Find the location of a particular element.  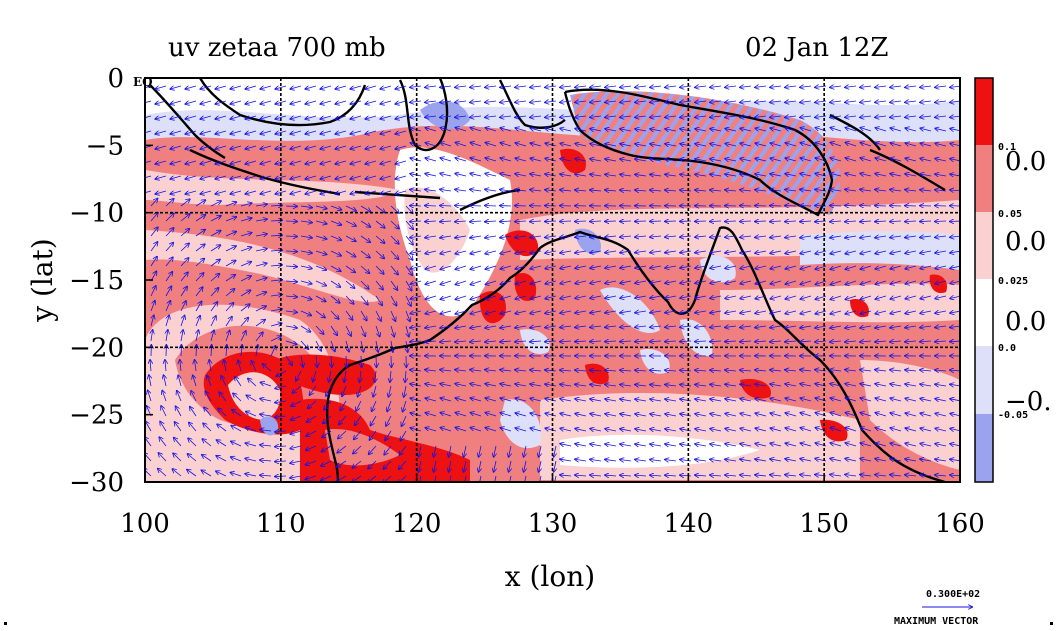

x-axis: 100 110 120 130 140 150 160 is located at coordinates (552, 506).